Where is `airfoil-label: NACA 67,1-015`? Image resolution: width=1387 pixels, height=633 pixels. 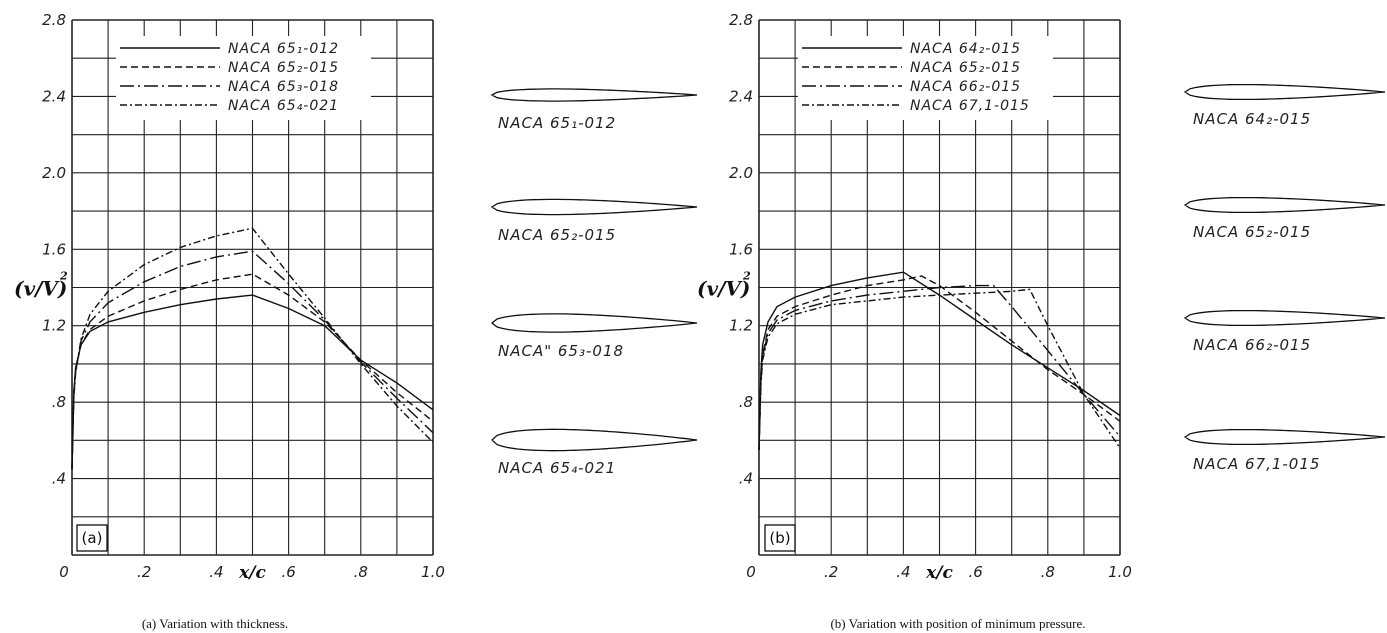 airfoil-label: NACA 67,1-015 is located at coordinates (1256, 464).